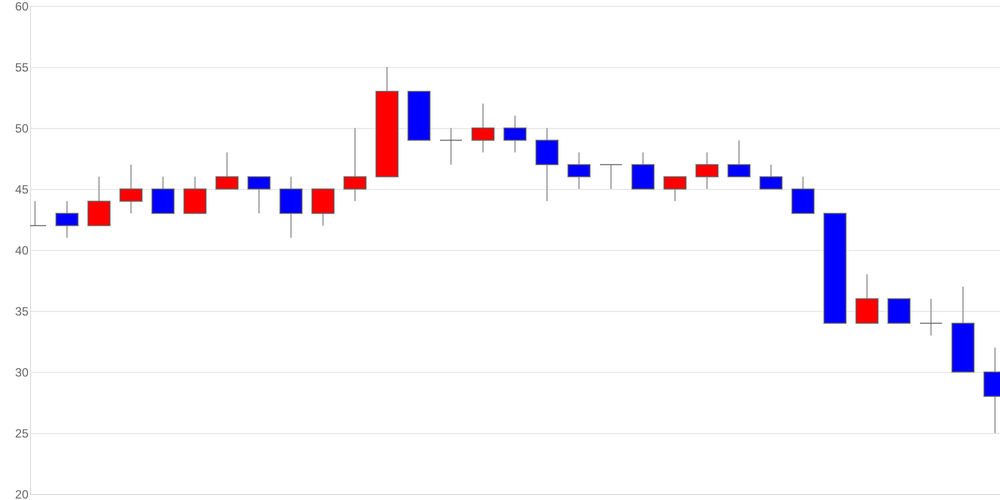 The image size is (1000, 500). What do you see at coordinates (22, 494) in the screenshot?
I see `y-tick-label: 20` at bounding box center [22, 494].